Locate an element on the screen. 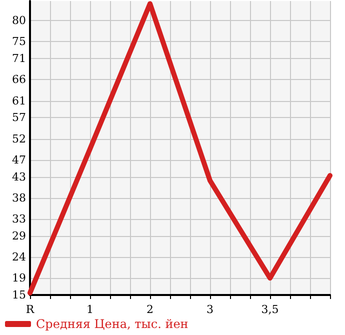 This screenshot has width=345, height=335. y-tick-label: 33 is located at coordinates (19, 219).